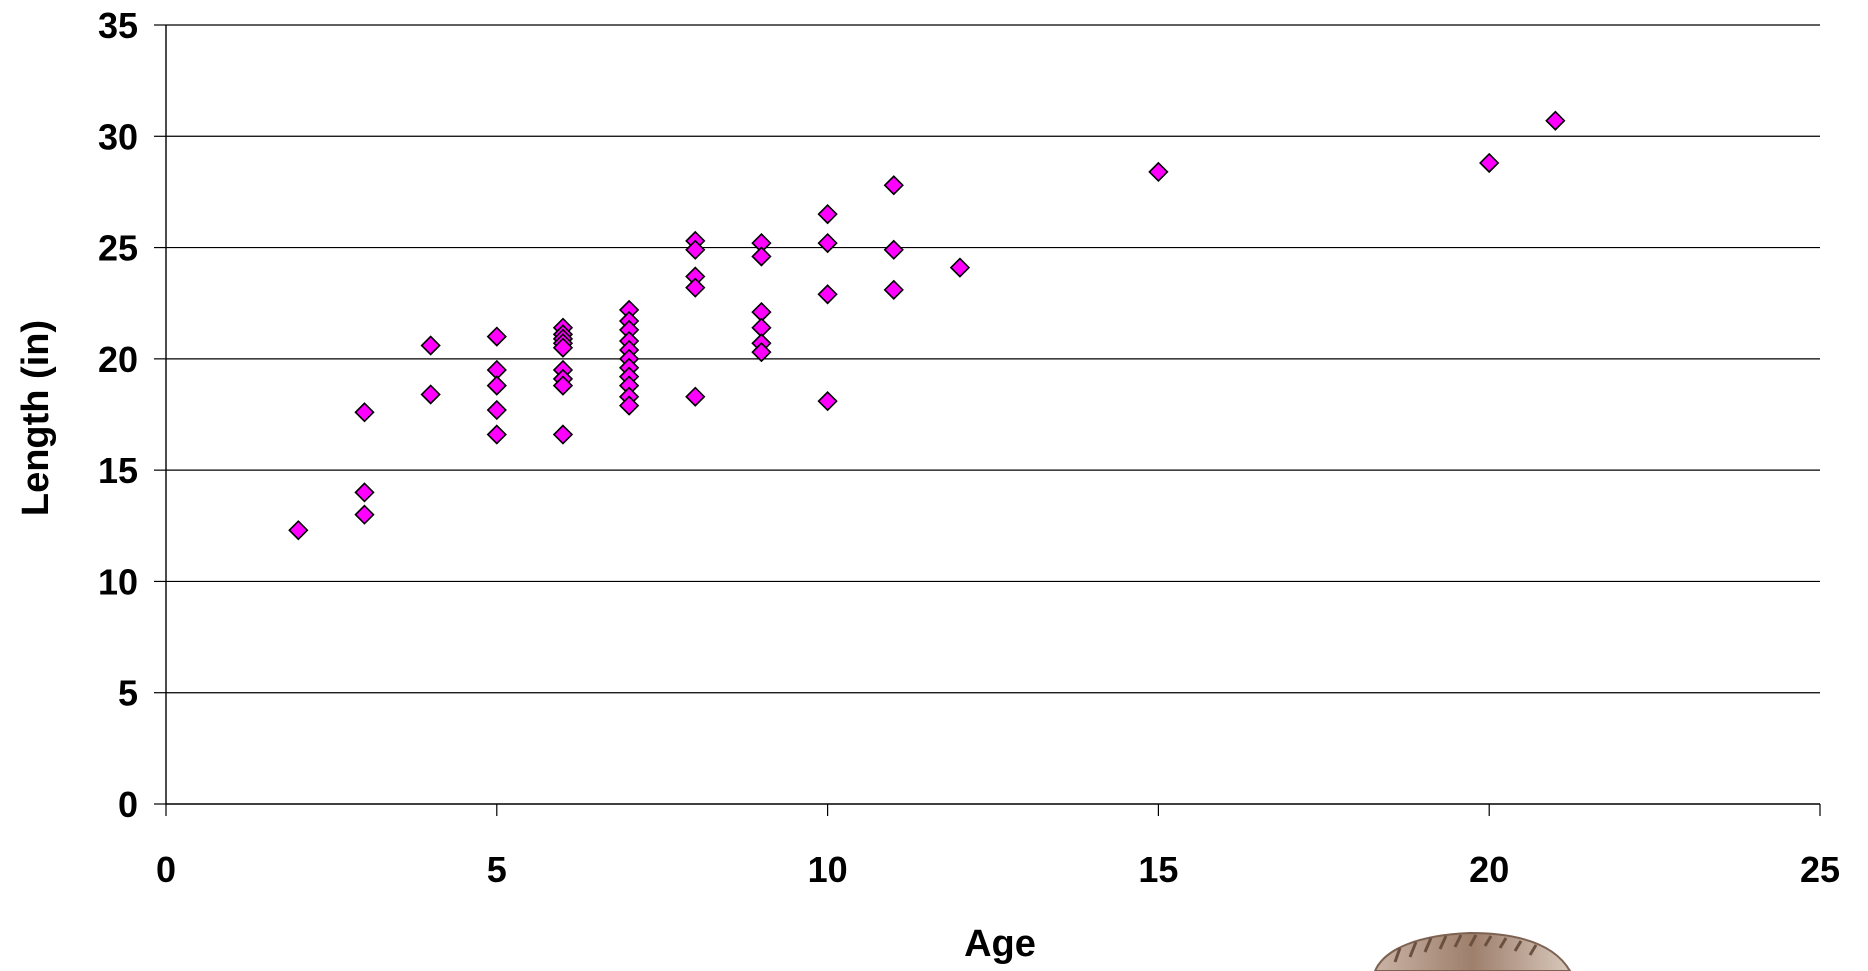 This screenshot has width=1868, height=971. What do you see at coordinates (128, 693) in the screenshot?
I see `y-tick-label: 5` at bounding box center [128, 693].